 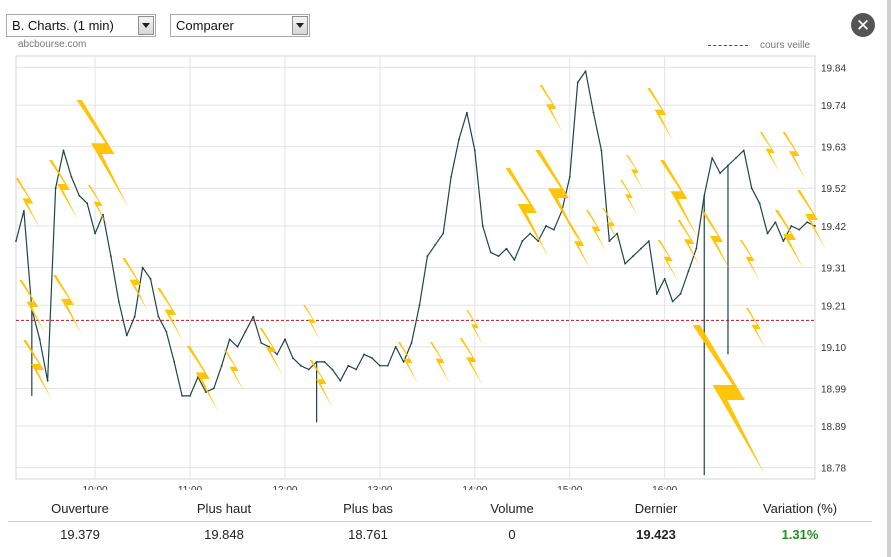 I want to click on window-edge, so click(x=889, y=278).